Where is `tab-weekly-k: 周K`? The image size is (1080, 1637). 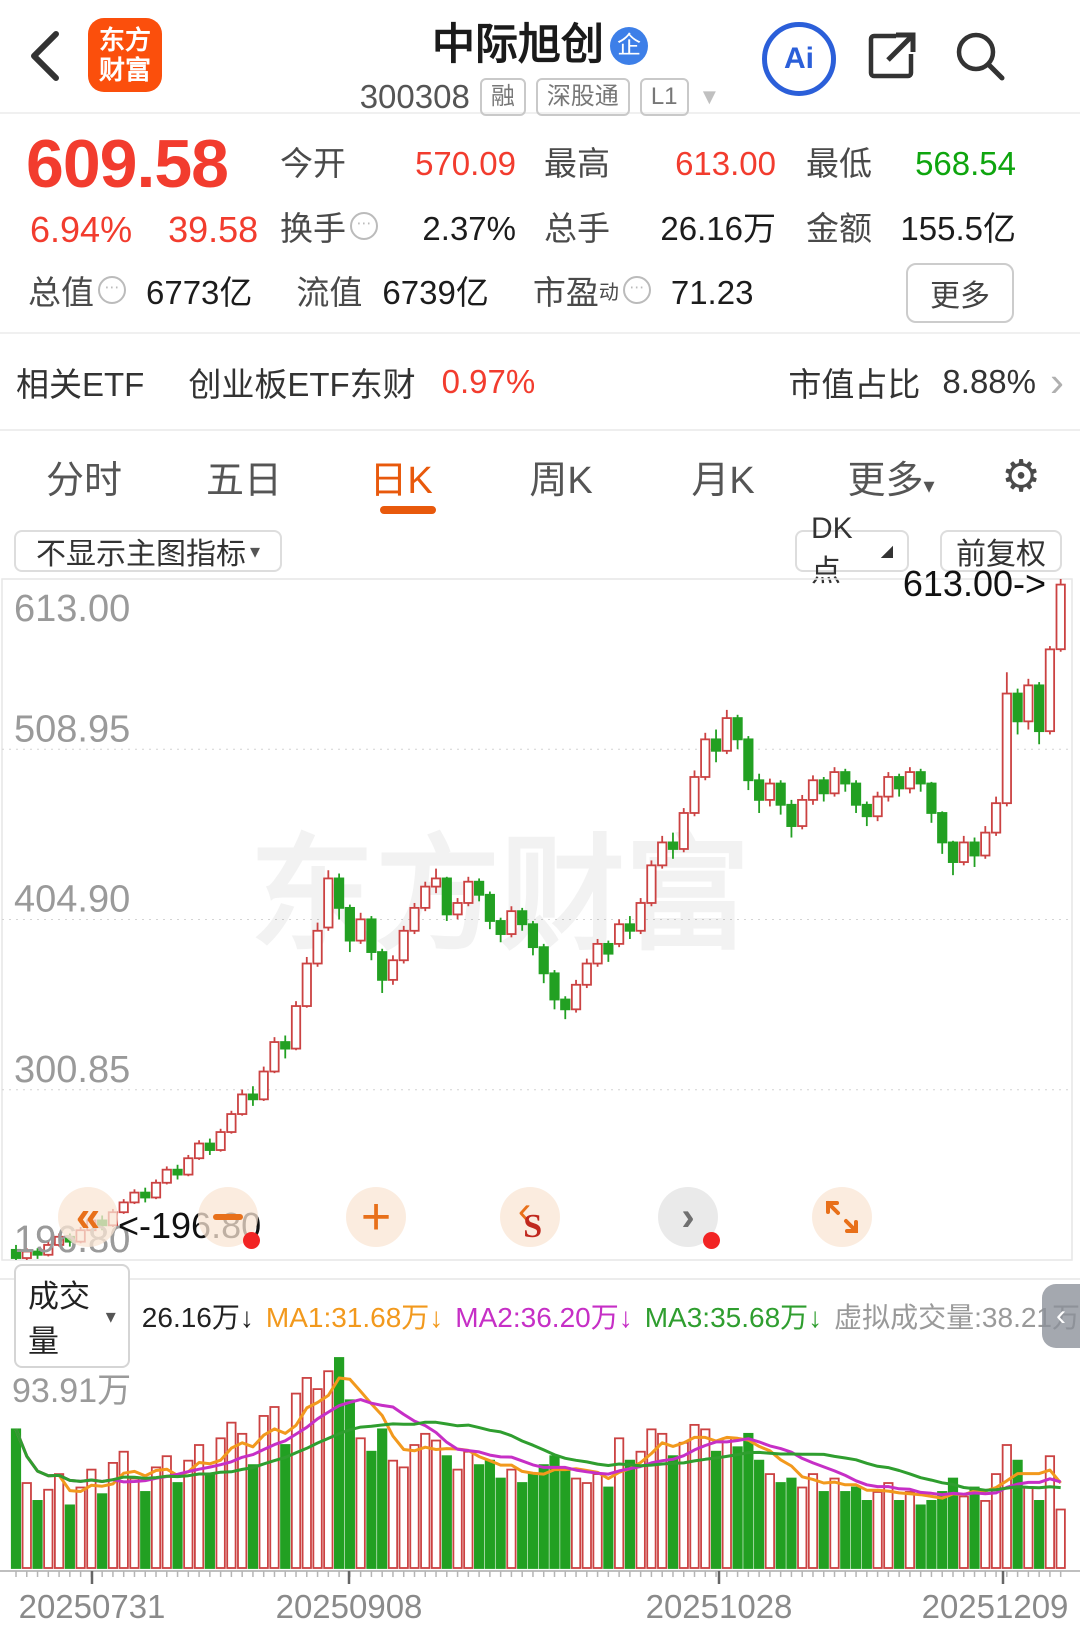 tab-weekly-k: 周K is located at coordinates (561, 480).